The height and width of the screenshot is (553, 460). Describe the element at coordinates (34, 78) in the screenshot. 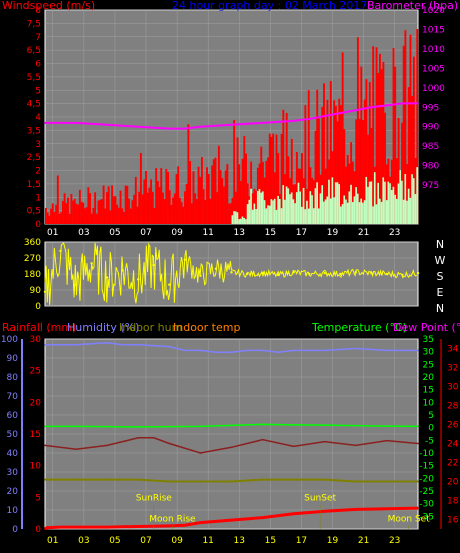

I see `windspeed-tick: 5,5` at that location.